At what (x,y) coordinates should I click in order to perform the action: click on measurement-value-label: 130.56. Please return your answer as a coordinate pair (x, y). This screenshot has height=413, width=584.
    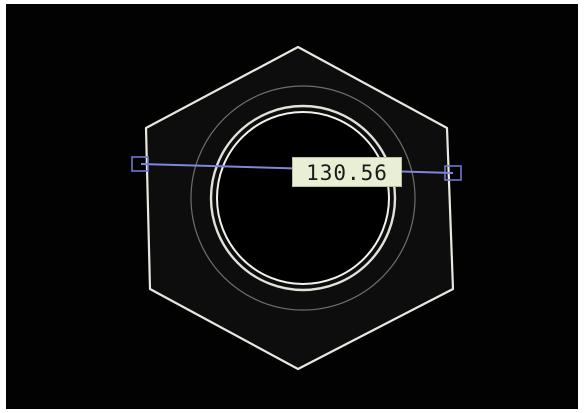
    Looking at the image, I should click on (347, 172).